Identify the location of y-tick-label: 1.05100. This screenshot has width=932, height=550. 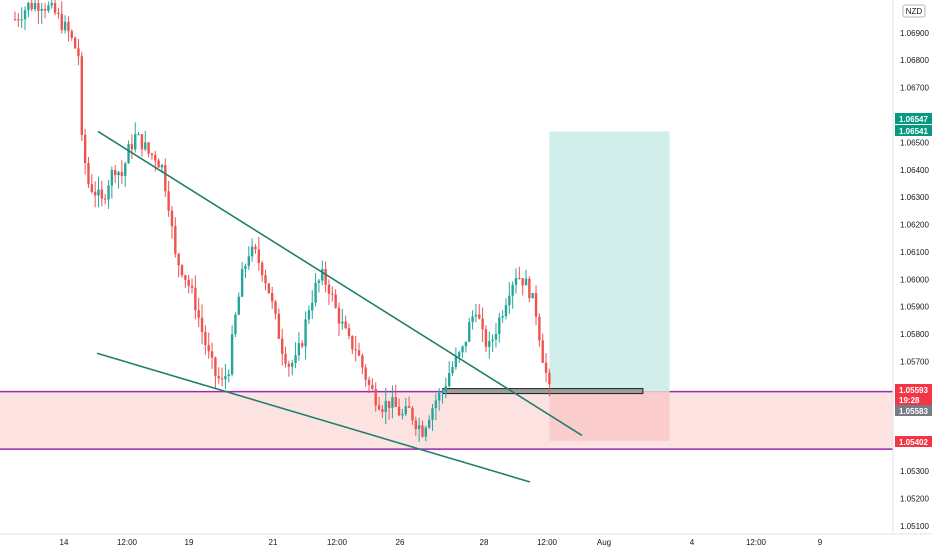
(914, 526).